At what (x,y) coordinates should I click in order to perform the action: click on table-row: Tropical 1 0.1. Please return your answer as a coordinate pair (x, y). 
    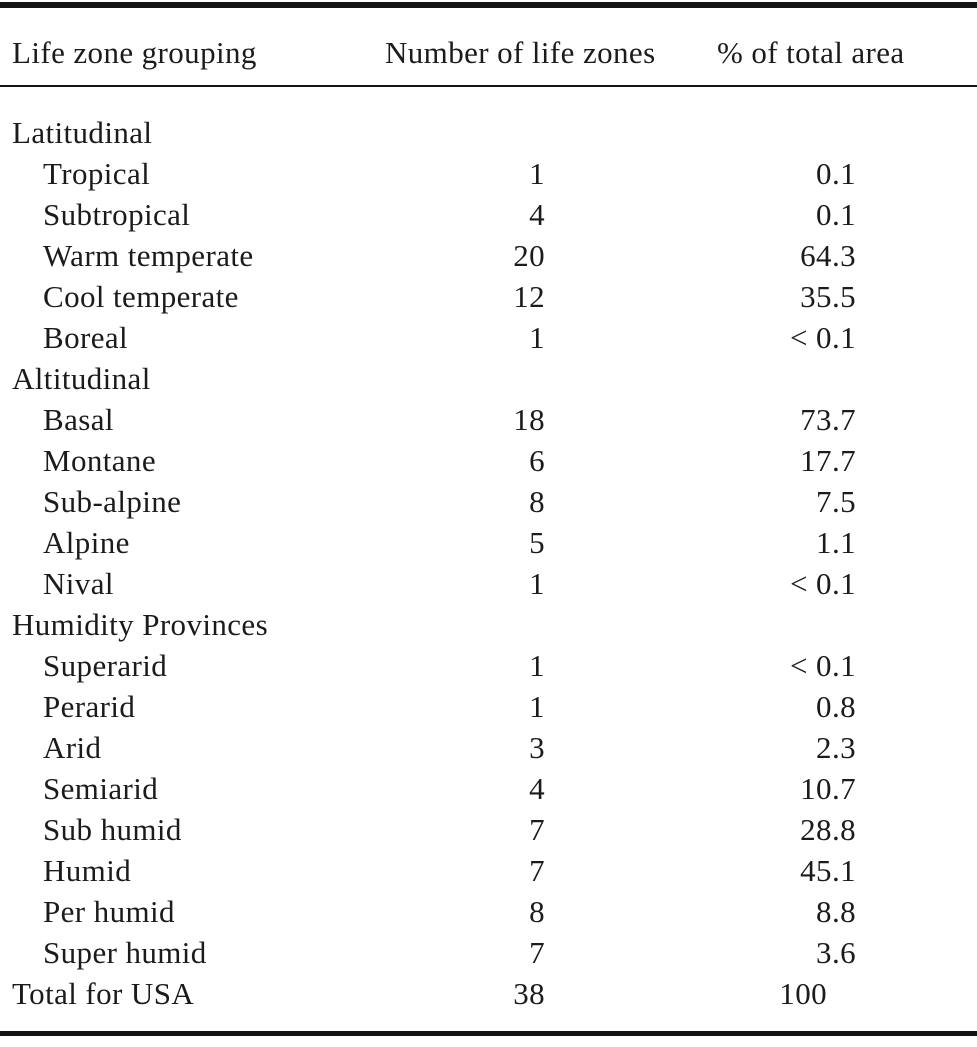
    Looking at the image, I should click on (488, 173).